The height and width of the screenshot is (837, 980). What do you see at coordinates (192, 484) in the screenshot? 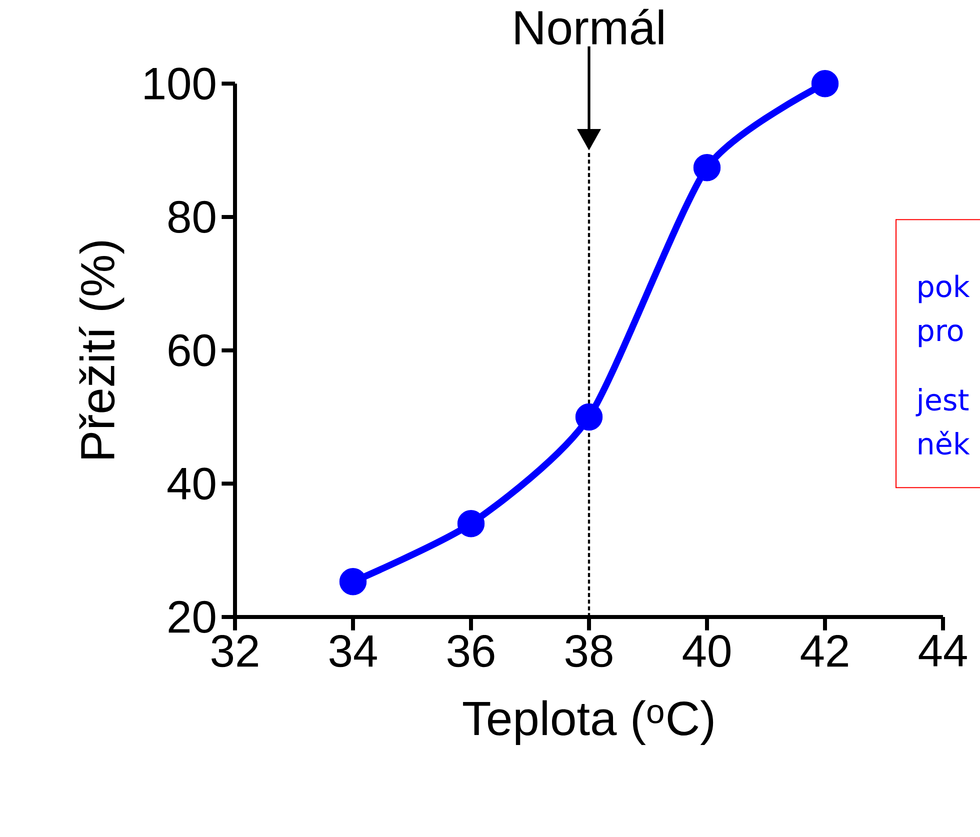
I see `y-tick-label: 40` at bounding box center [192, 484].